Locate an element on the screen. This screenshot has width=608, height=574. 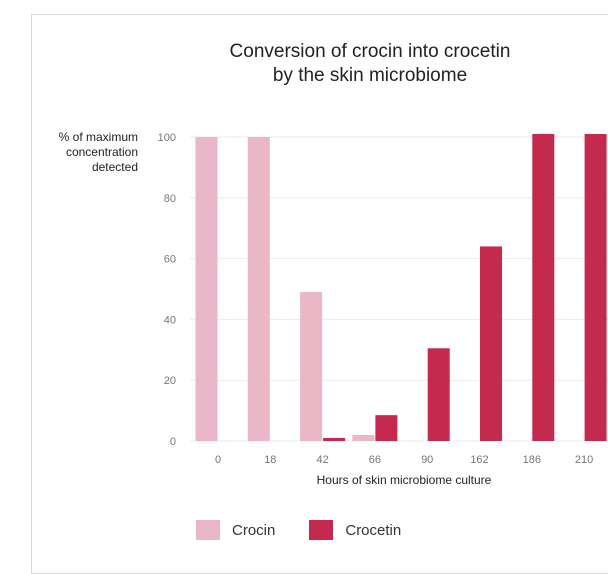
x-tick-label-186: 186 is located at coordinates (532, 460).